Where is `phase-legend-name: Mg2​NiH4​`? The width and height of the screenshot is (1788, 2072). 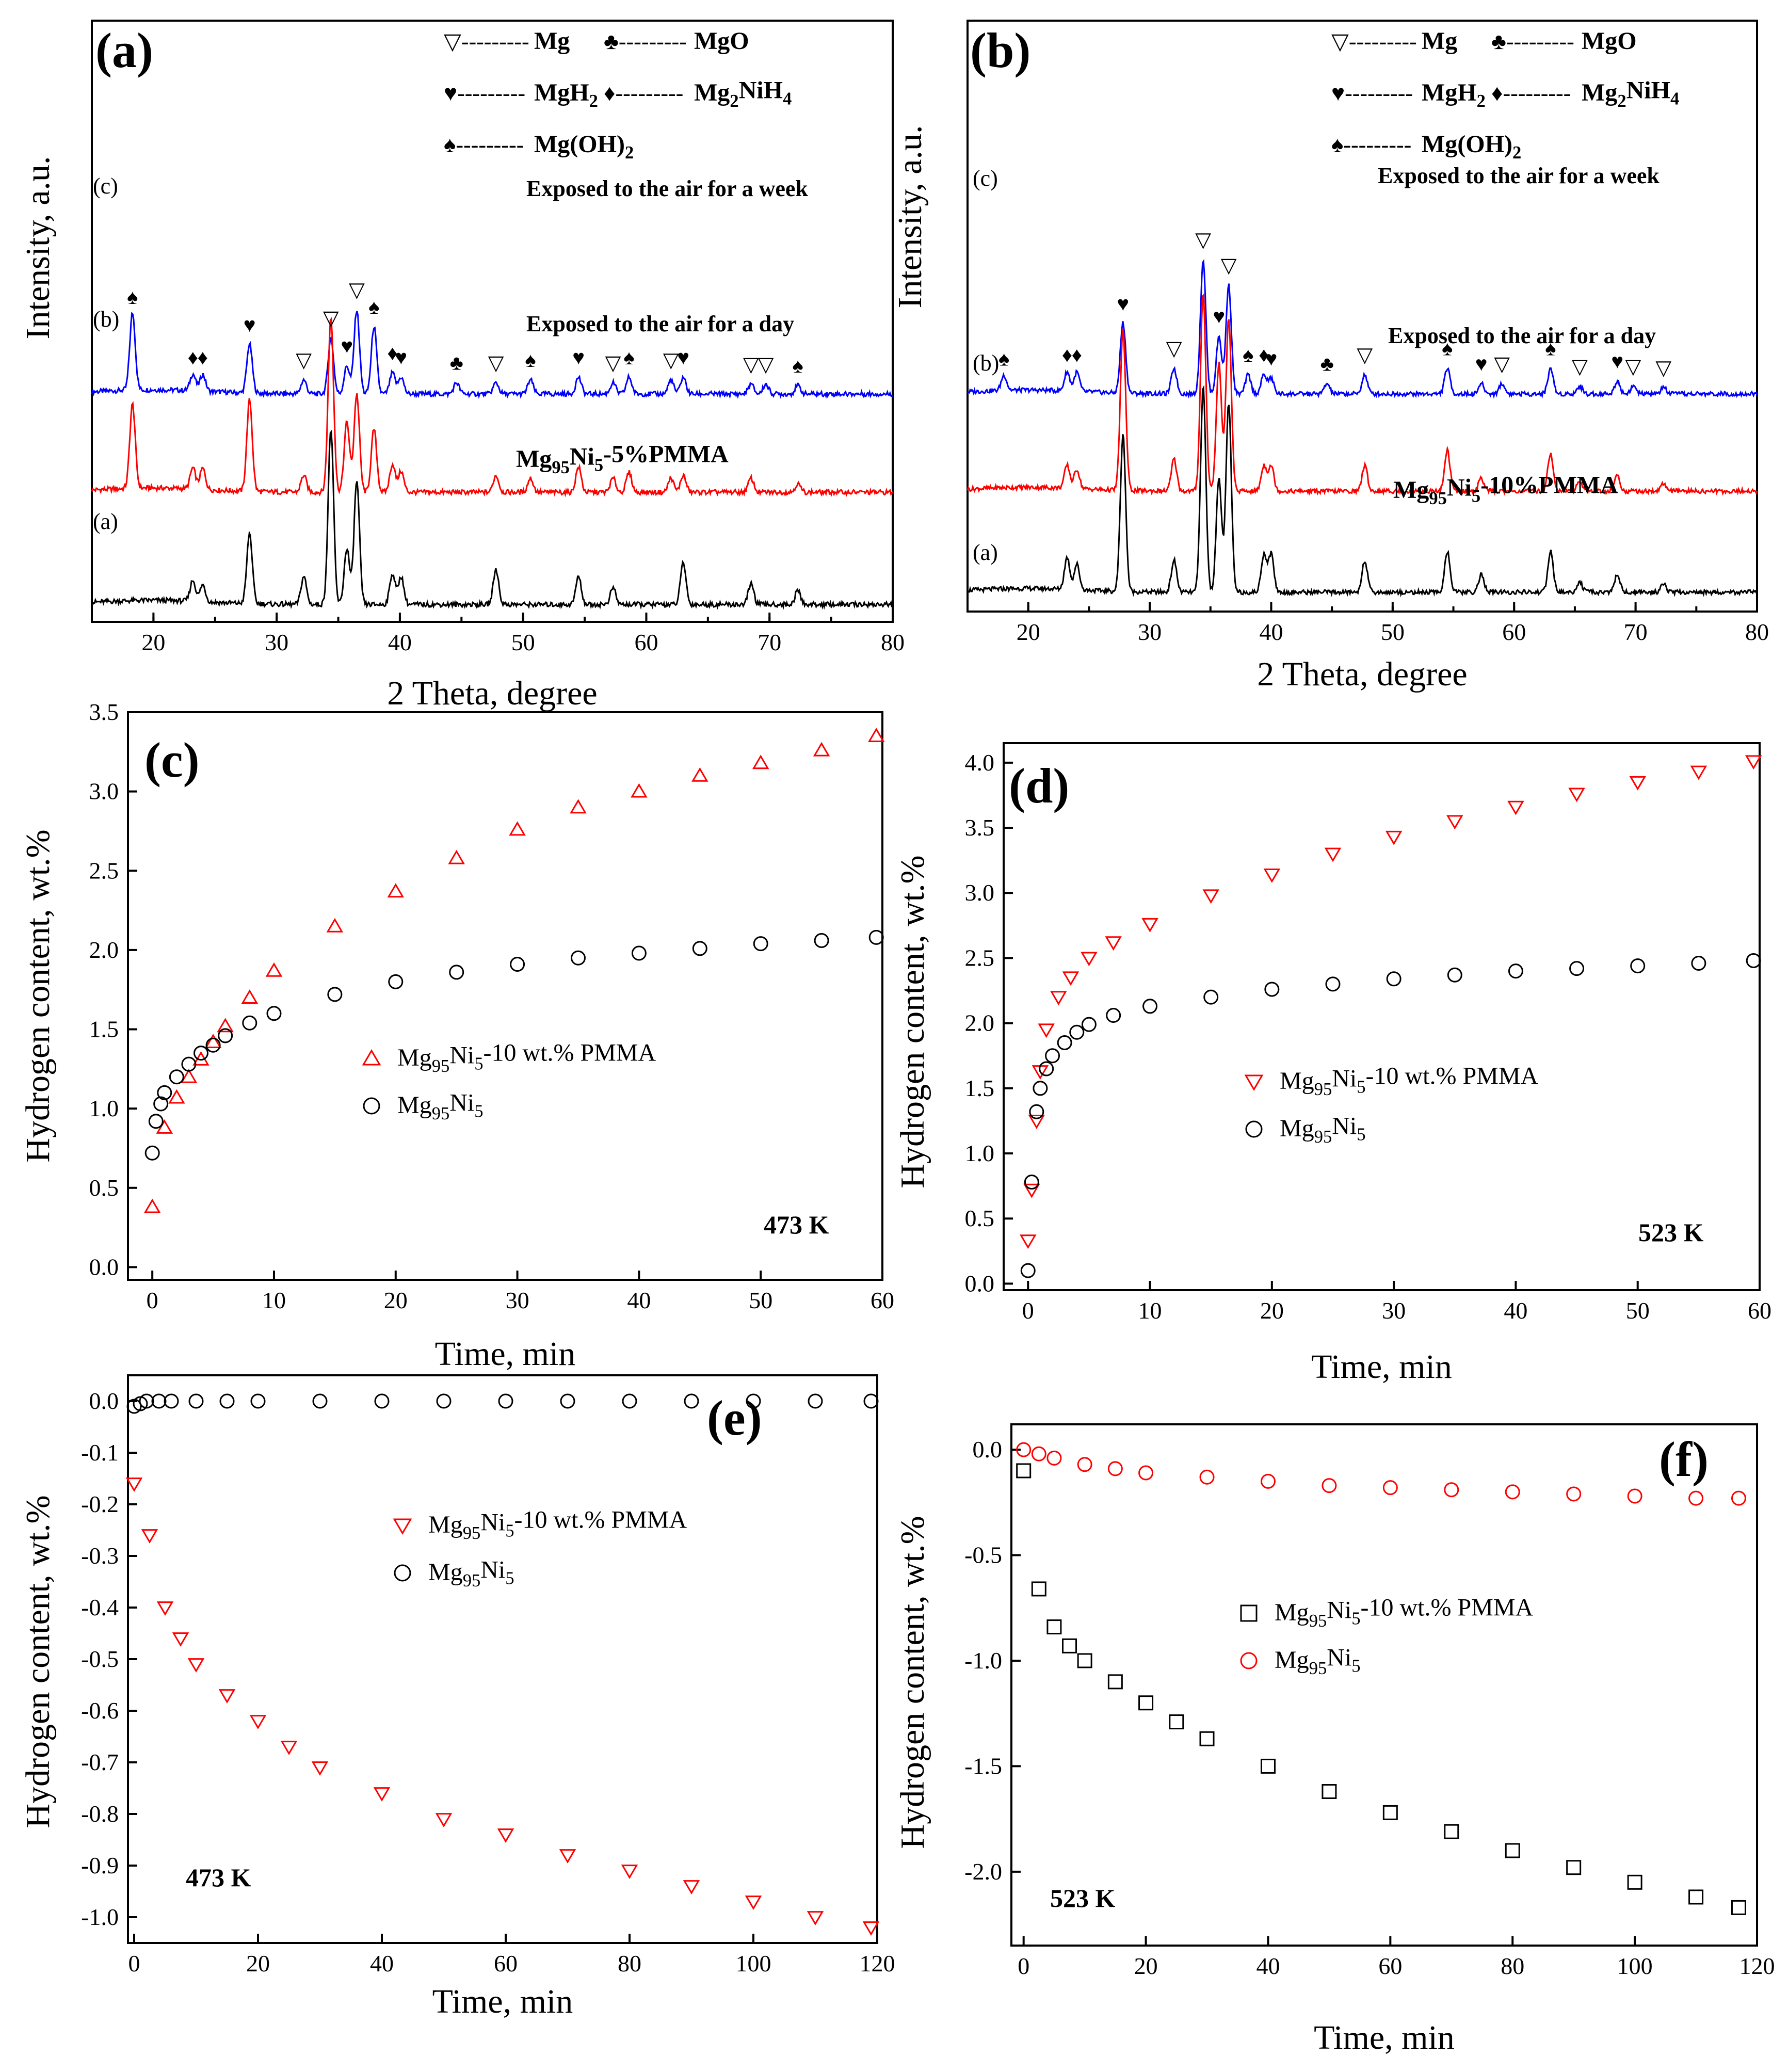 phase-legend-name: Mg2​NiH4​ is located at coordinates (743, 94).